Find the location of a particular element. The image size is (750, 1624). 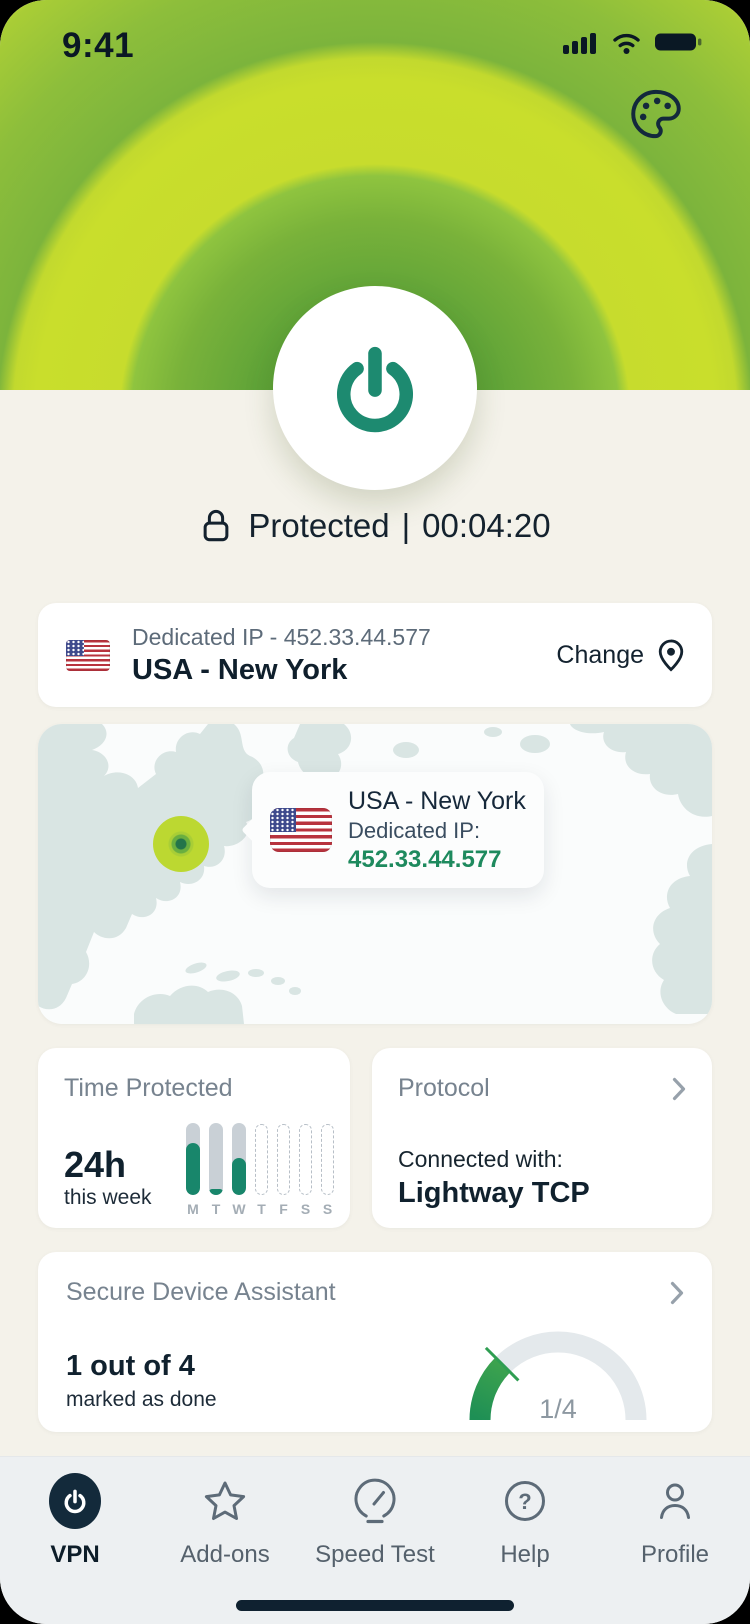

vpn-power-button is located at coordinates (375, 388).